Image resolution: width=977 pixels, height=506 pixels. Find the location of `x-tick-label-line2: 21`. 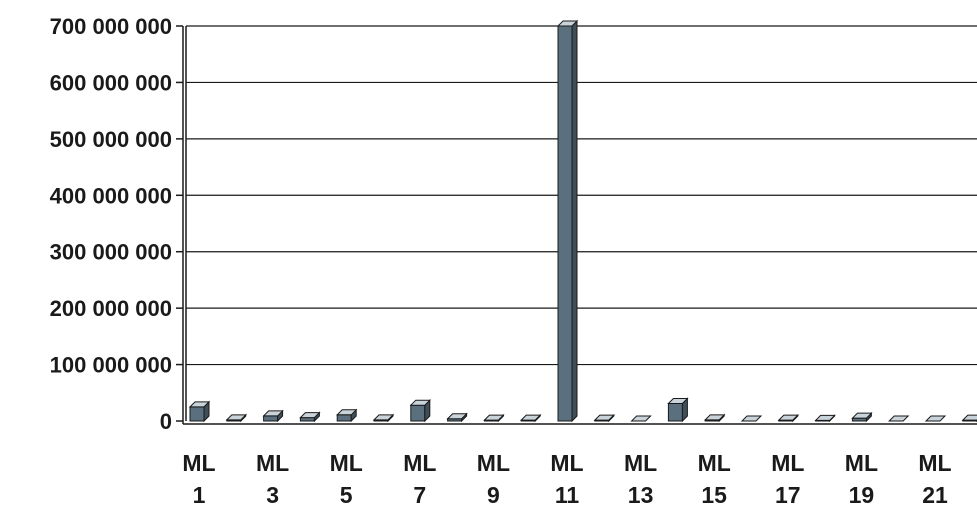

x-tick-label-line2: 21 is located at coordinates (935, 494).